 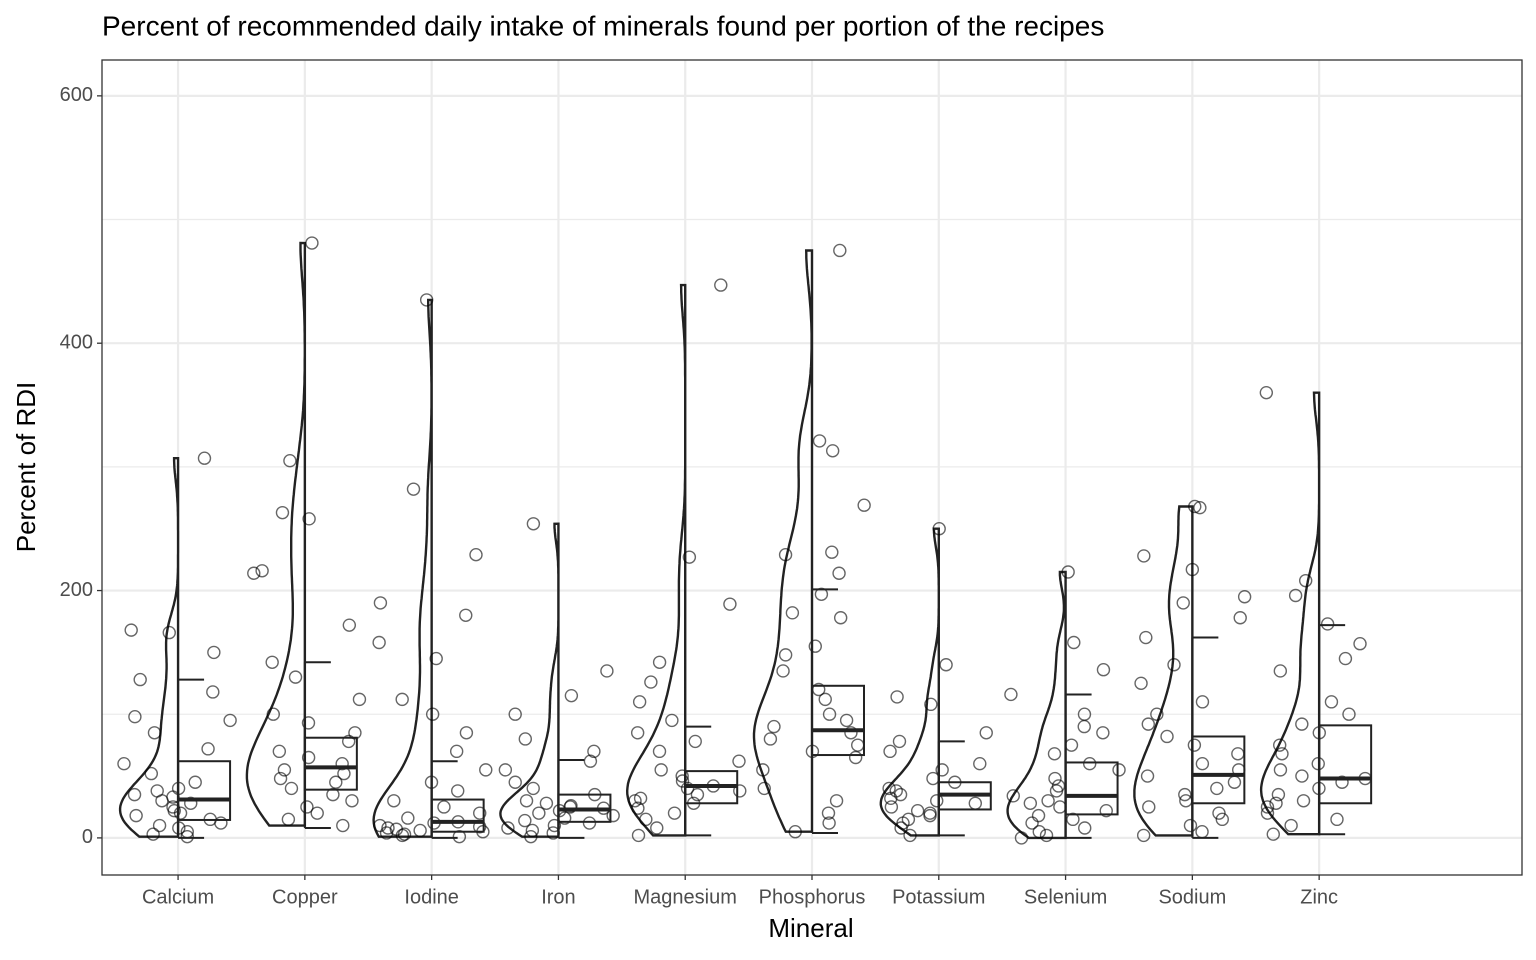 What do you see at coordinates (178, 897) in the screenshot?
I see `x-tick-label: Calcium` at bounding box center [178, 897].